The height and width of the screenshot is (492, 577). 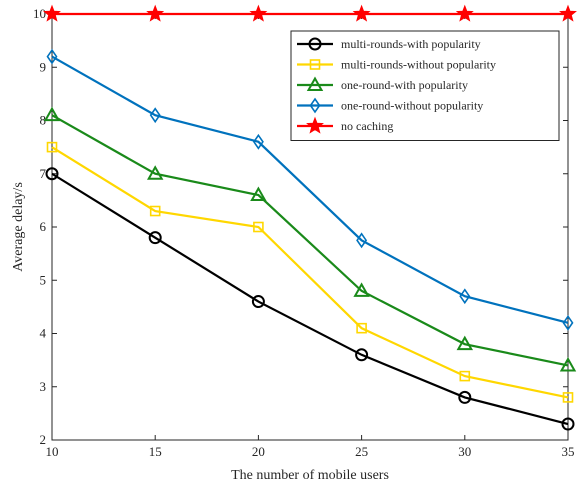 What do you see at coordinates (361, 451) in the screenshot?
I see `x-tick-label: 25` at bounding box center [361, 451].